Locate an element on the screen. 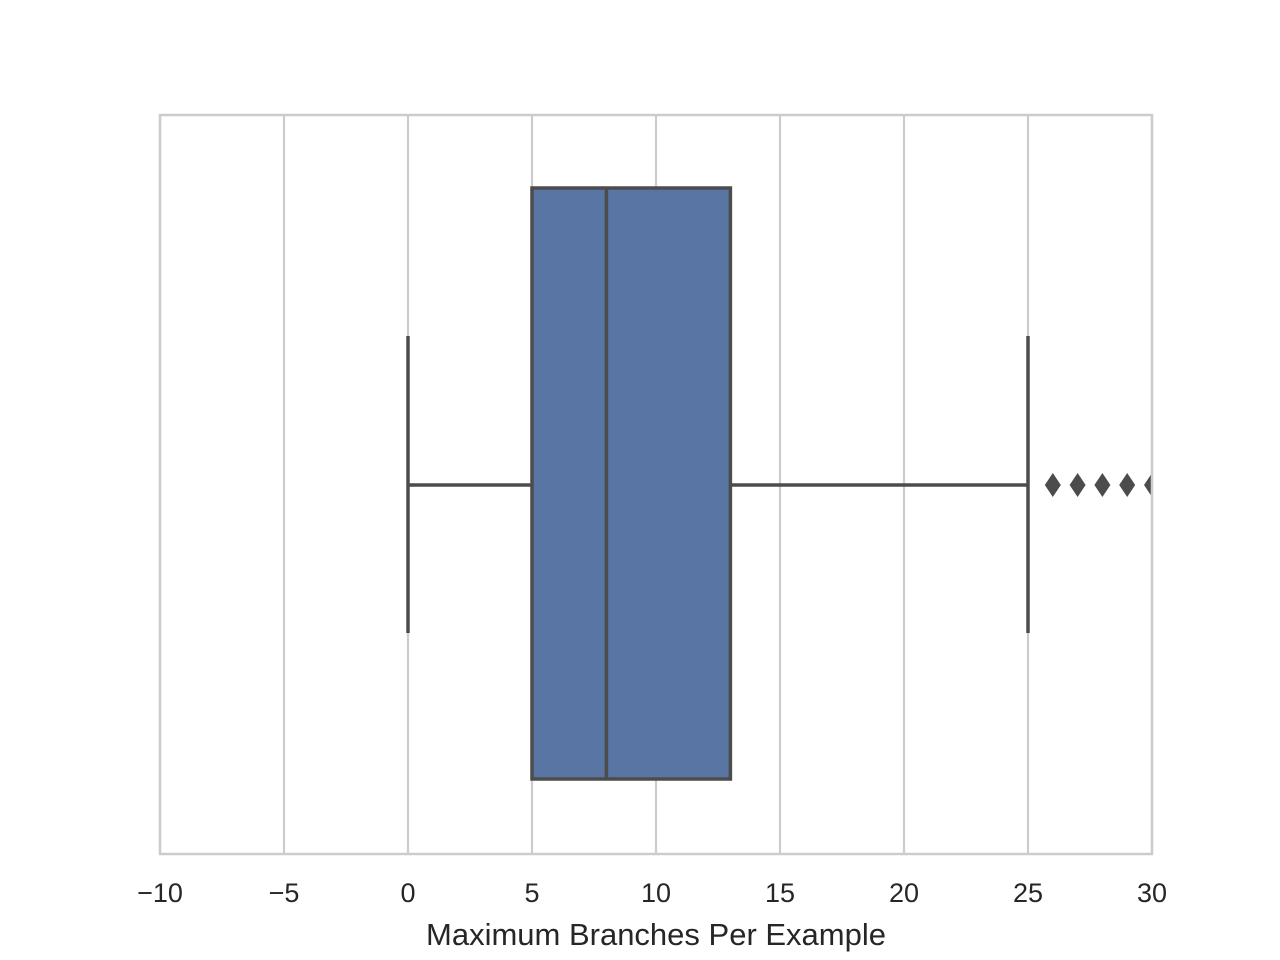 This screenshot has width=1280, height=960. x-tick-label: 20 is located at coordinates (904, 893).